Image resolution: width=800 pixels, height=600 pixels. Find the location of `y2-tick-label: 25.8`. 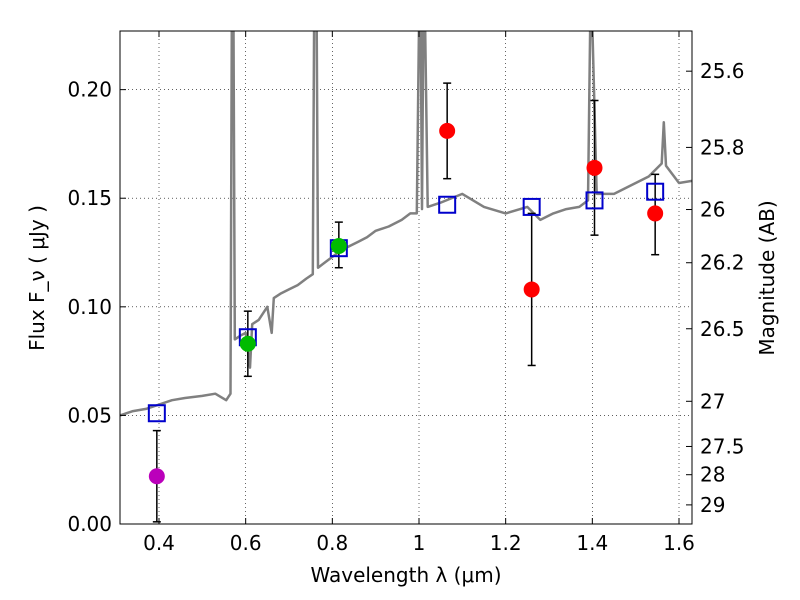

y2-tick-label: 25.8 is located at coordinates (722, 147).